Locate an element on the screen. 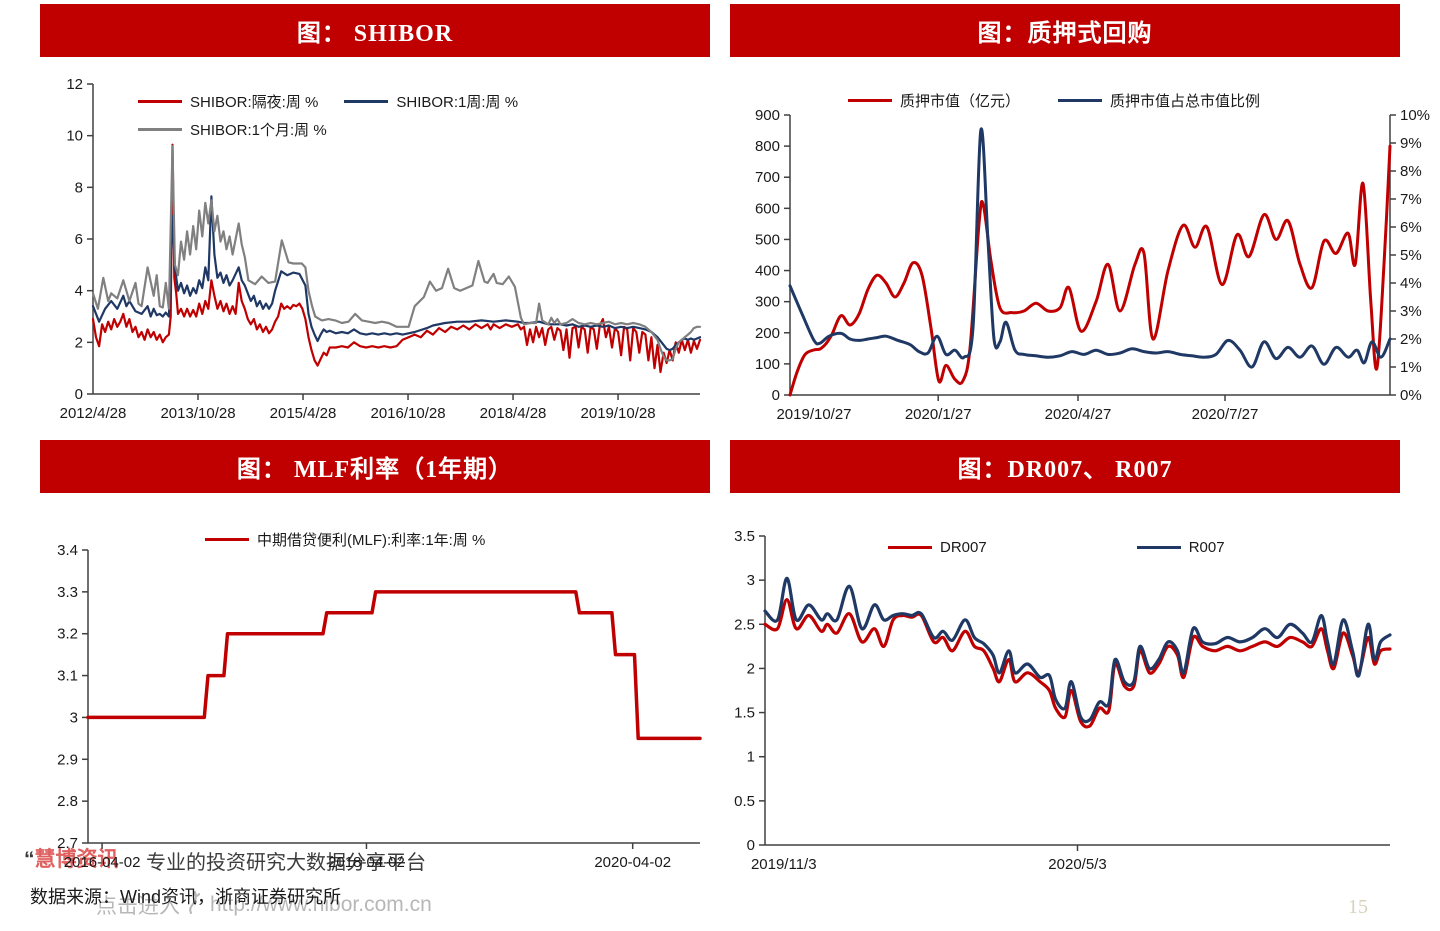 The height and width of the screenshot is (931, 1440). site-watermark: 点击进入 http://www.hibor.com.cn is located at coordinates (264, 905).